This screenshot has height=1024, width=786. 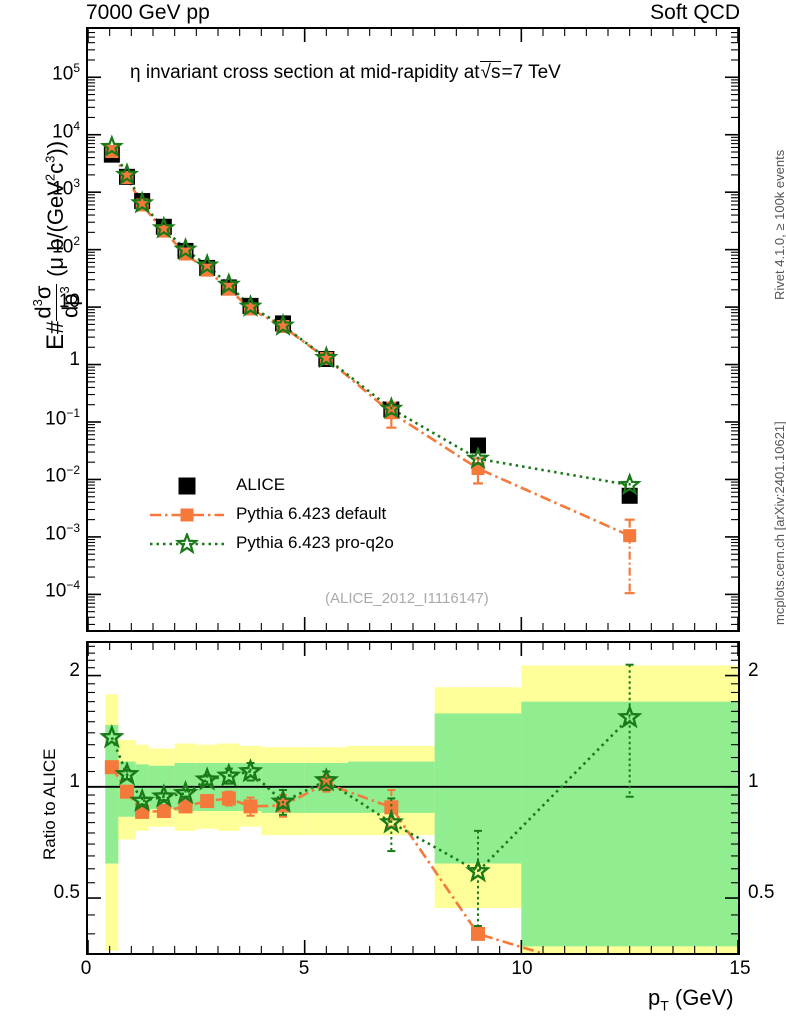 What do you see at coordinates (753, 670) in the screenshot?
I see `ratio-ytick-right-0: 2` at bounding box center [753, 670].